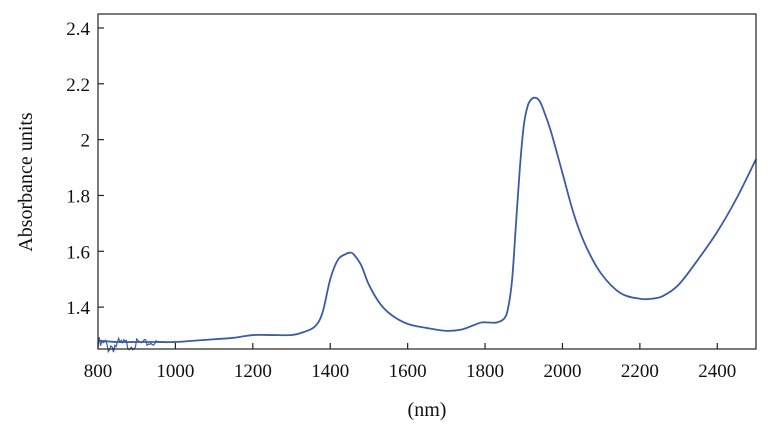 Image resolution: width=774 pixels, height=433 pixels. I want to click on x-tick-label: 800, so click(98, 371).